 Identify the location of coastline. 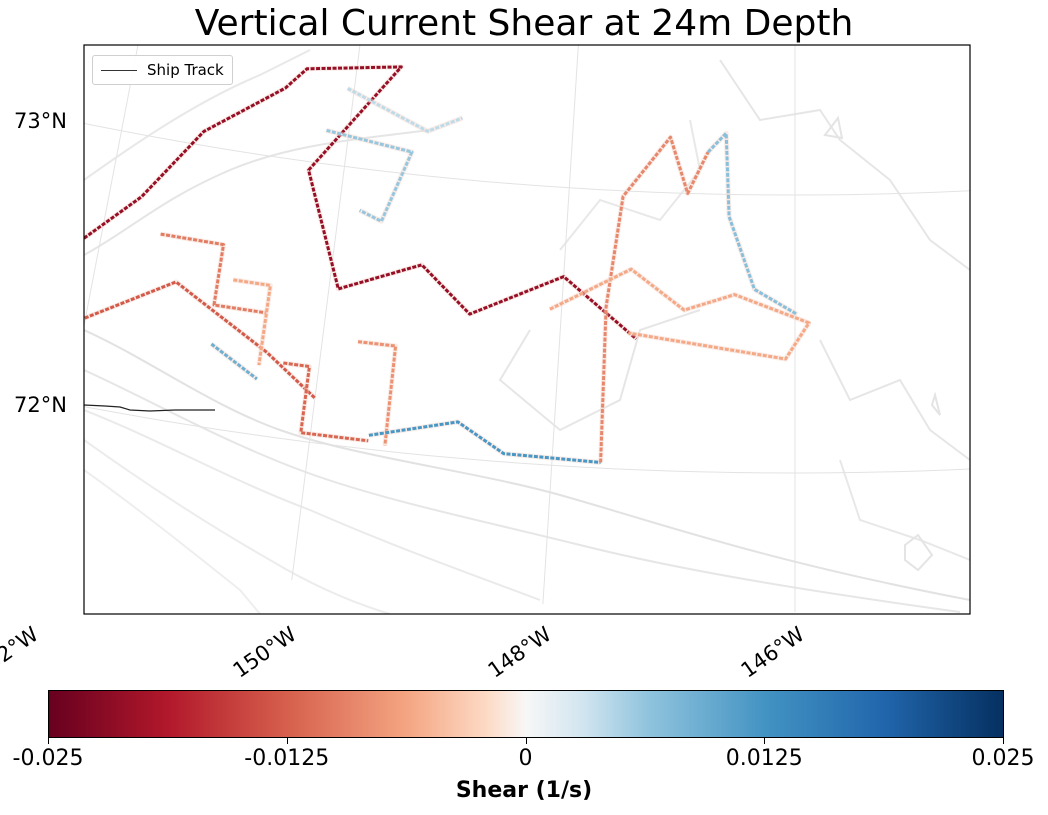
(149, 408).